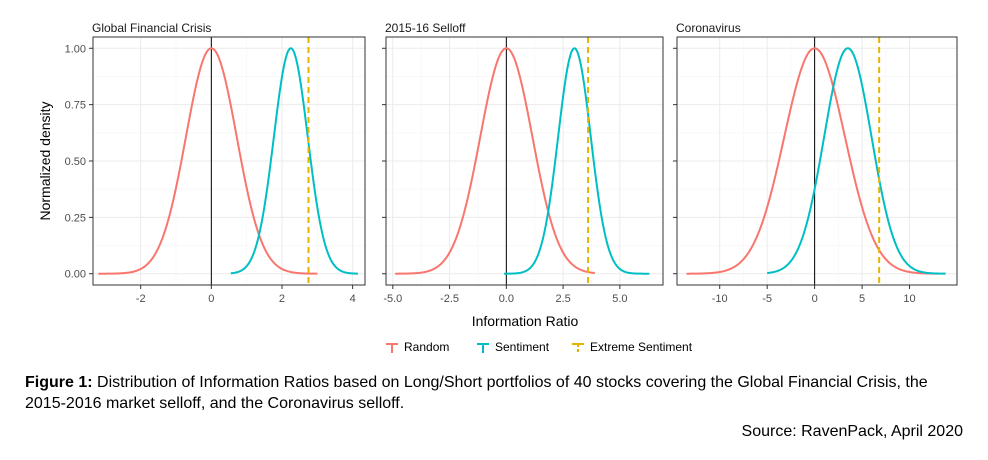 Image resolution: width=988 pixels, height=460 pixels. I want to click on y-tick-label: 0.00, so click(75, 275).